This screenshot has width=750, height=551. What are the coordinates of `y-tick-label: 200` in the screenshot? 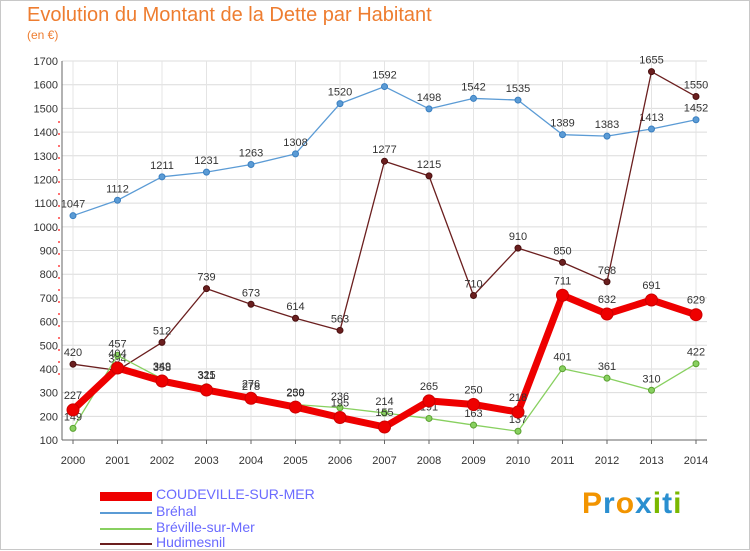 It's located at (49, 417).